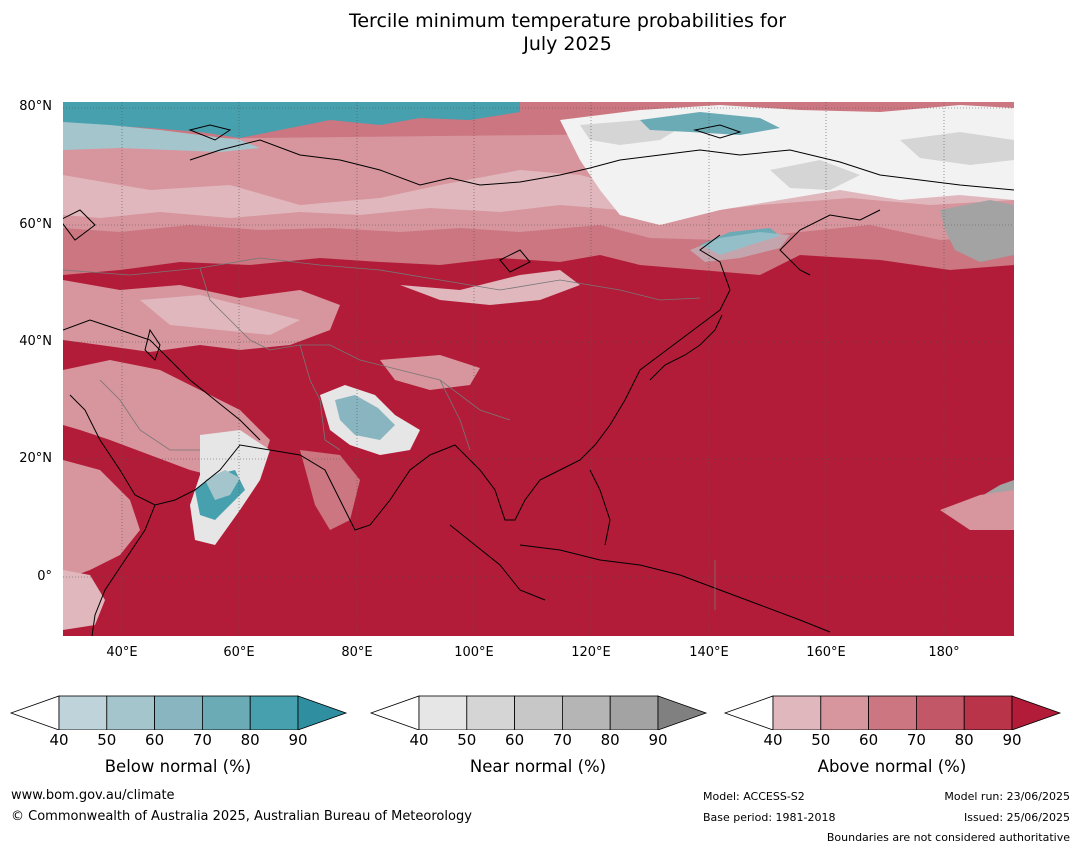 The width and height of the screenshot is (1081, 850). Describe the element at coordinates (220, 315) in the screenshot. I see `central-asia-above-faint` at that location.